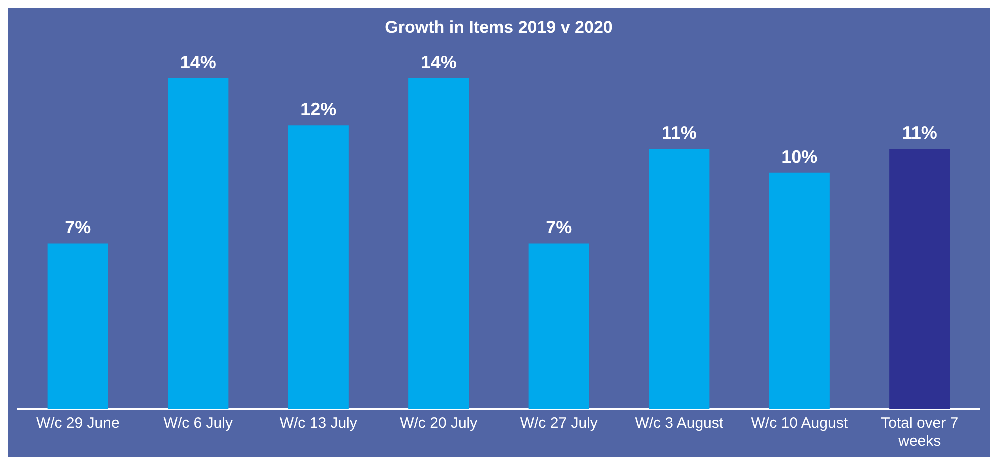 This screenshot has width=998, height=465. I want to click on x-tick-label: W/c 29 June, so click(78, 423).